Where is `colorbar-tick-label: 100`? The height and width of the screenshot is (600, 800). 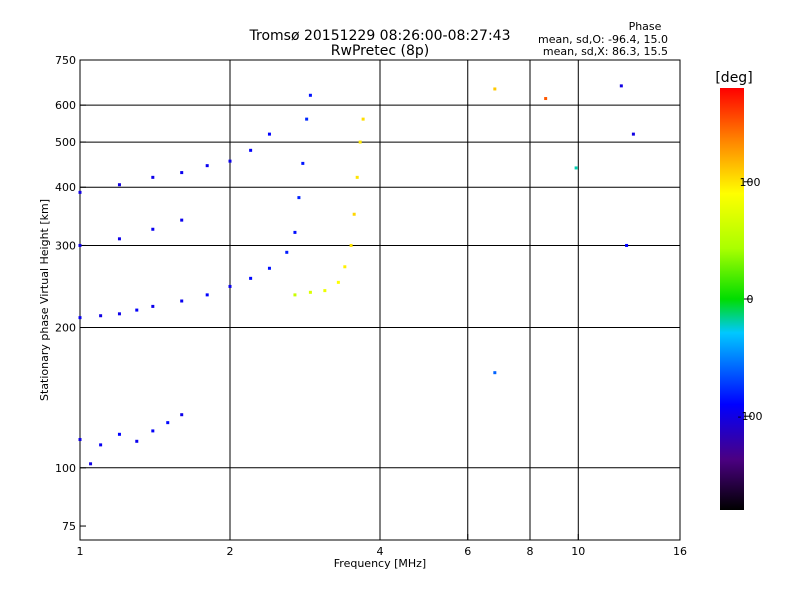 colorbar-tick-label: 100 is located at coordinates (750, 182).